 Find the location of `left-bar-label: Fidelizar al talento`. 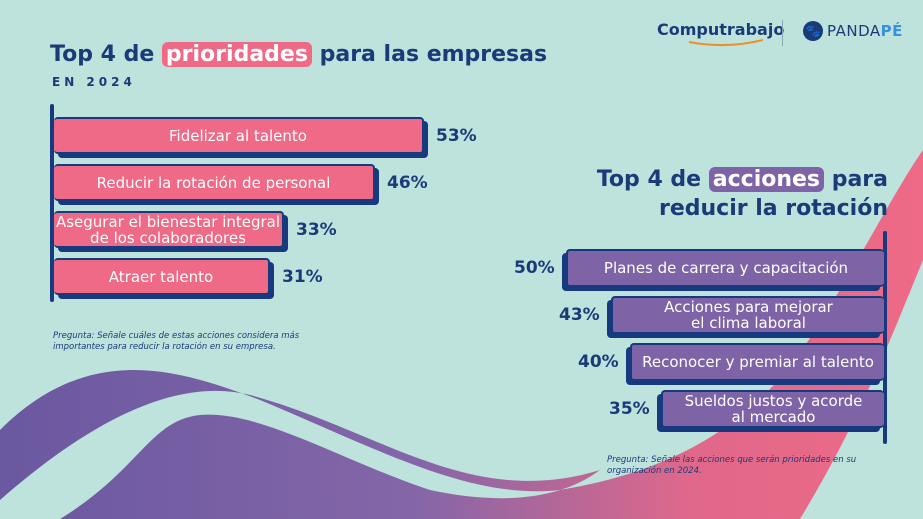

left-bar-label: Fidelizar al talento is located at coordinates (238, 136).